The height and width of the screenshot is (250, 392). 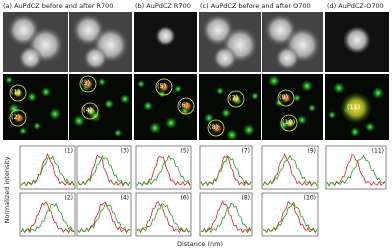 What do you see at coordinates (246, 198) in the screenshot?
I see `profile-label: (8)` at bounding box center [246, 198].